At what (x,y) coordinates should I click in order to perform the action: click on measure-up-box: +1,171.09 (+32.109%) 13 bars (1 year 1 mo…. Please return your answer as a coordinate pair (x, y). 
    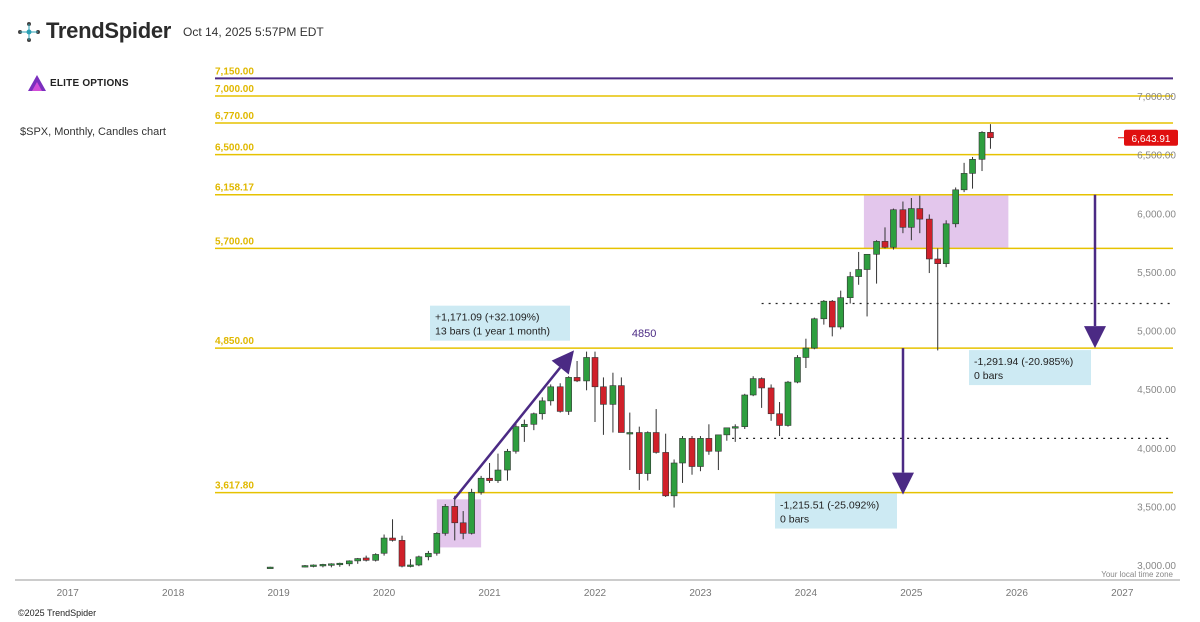
    Looking at the image, I should click on (500, 323).